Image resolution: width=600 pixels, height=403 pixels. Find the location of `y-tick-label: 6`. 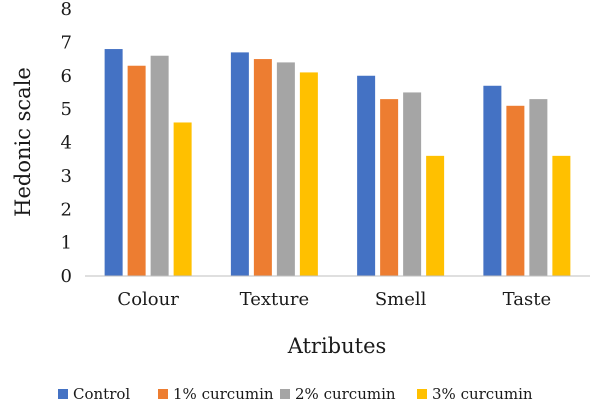

y-tick-label: 6 is located at coordinates (66, 76).